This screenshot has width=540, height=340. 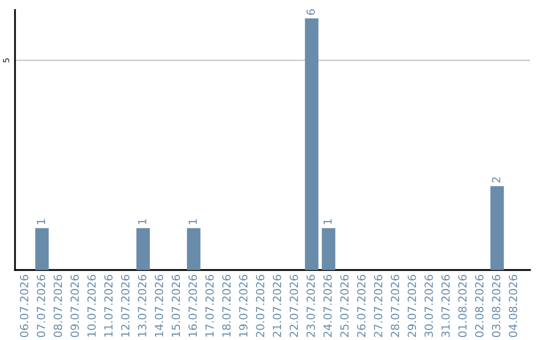 What do you see at coordinates (445, 305) in the screenshot?
I see `x-tick-label: 31.07.2026` at bounding box center [445, 305].